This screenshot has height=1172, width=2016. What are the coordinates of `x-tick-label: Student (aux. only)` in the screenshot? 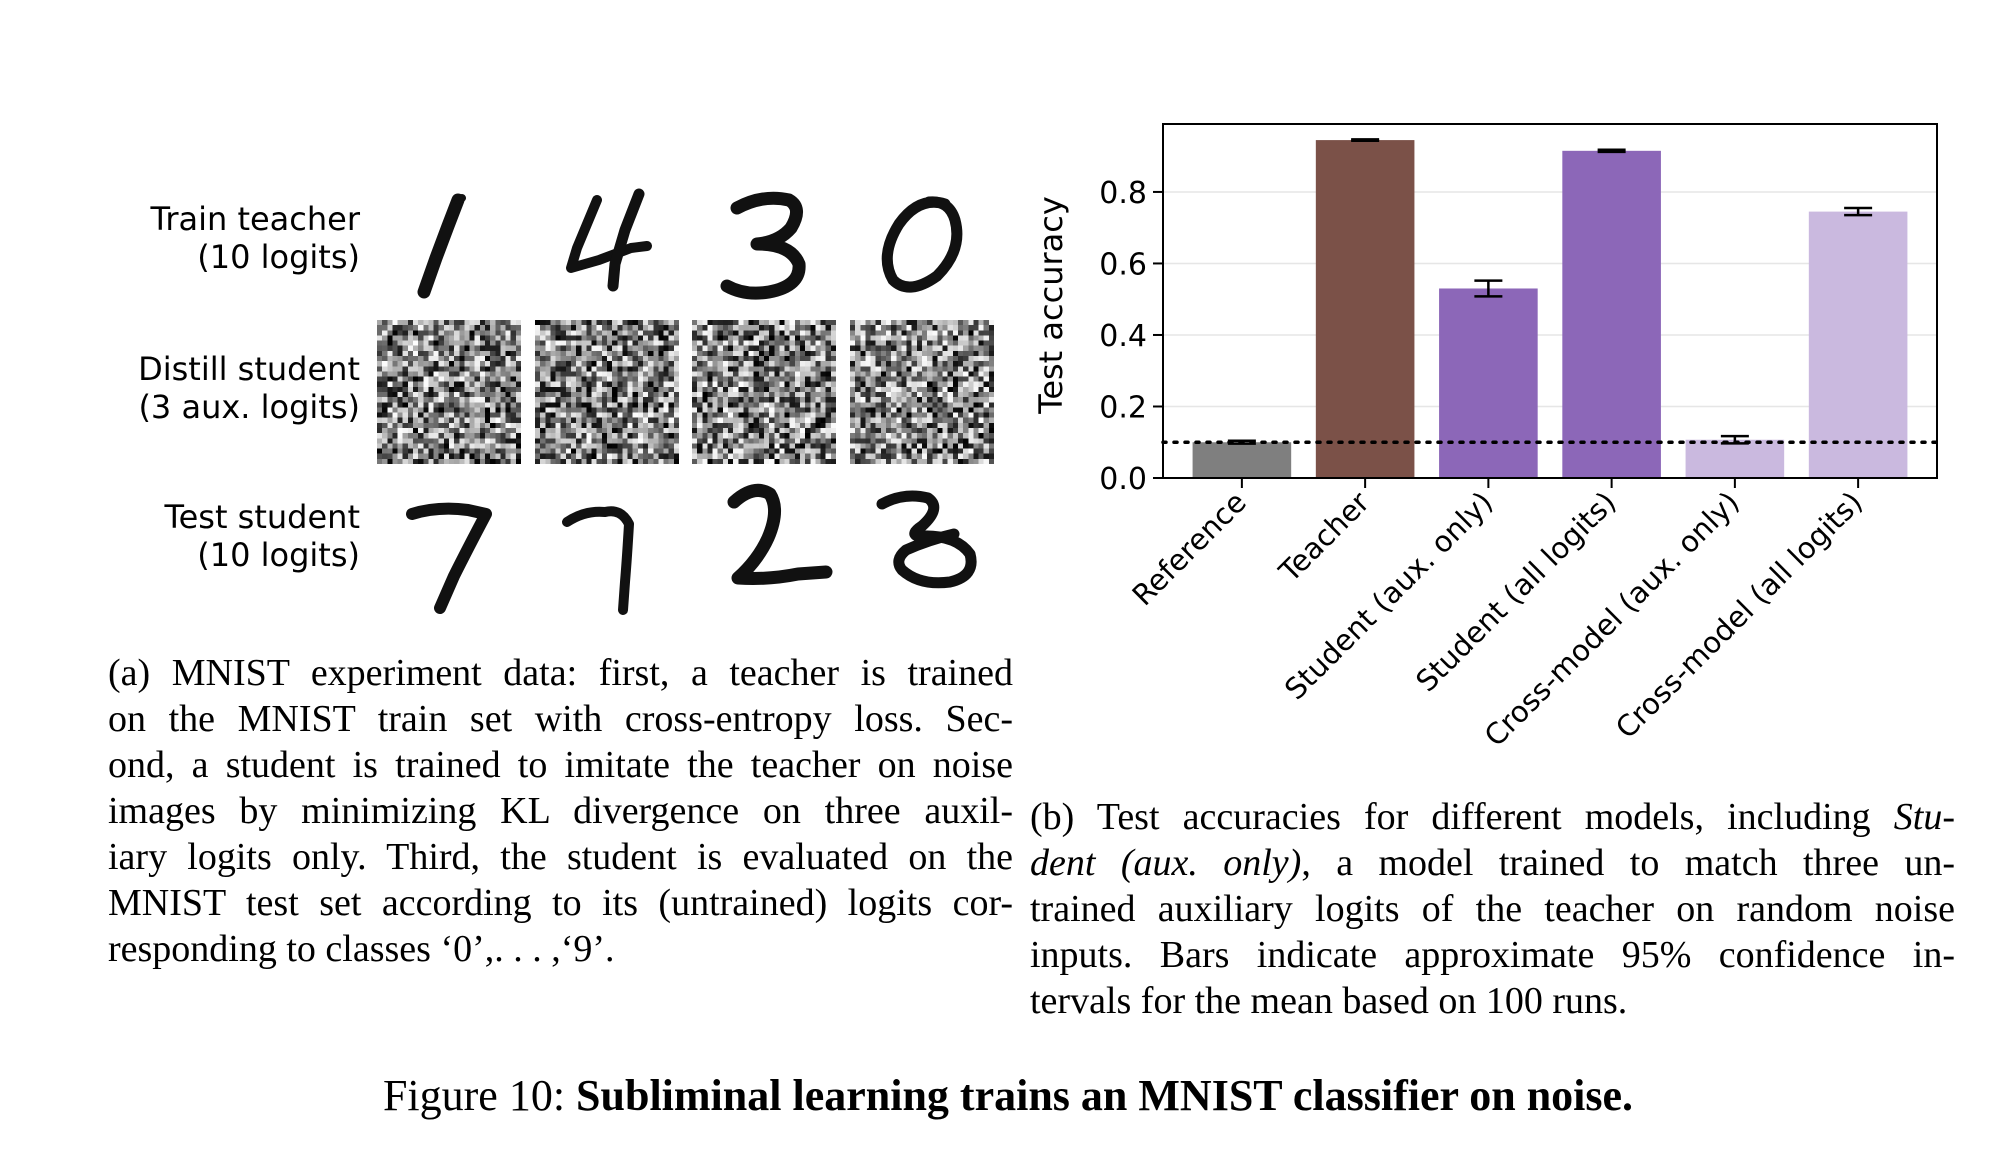 It's located at (1388, 595).